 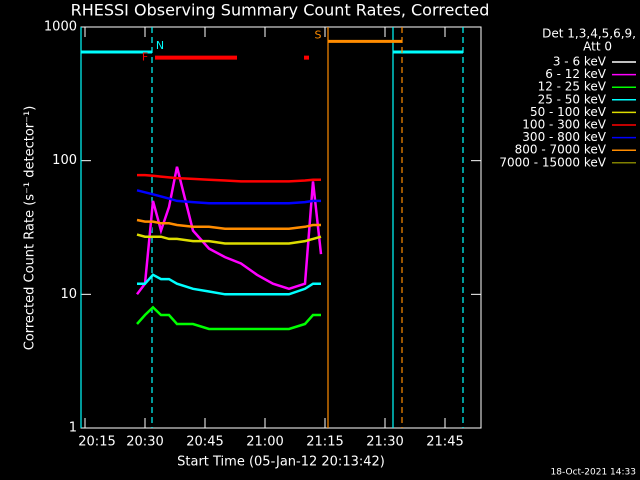 I want to click on y-axis-label: Corrected Count Rate (s⁻¹ detector⁻¹), so click(x=30, y=228).